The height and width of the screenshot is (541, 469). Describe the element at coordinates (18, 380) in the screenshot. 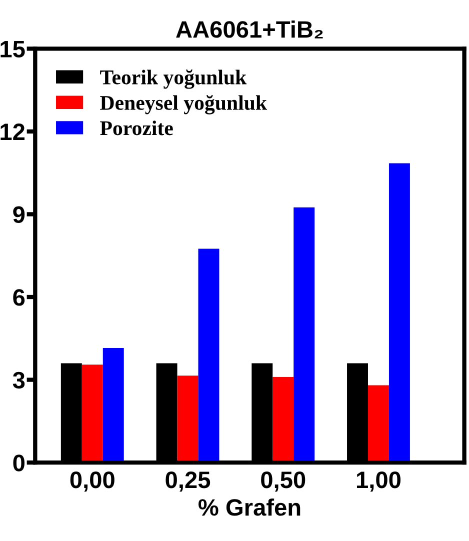

I see `y-tick-label: 3` at that location.